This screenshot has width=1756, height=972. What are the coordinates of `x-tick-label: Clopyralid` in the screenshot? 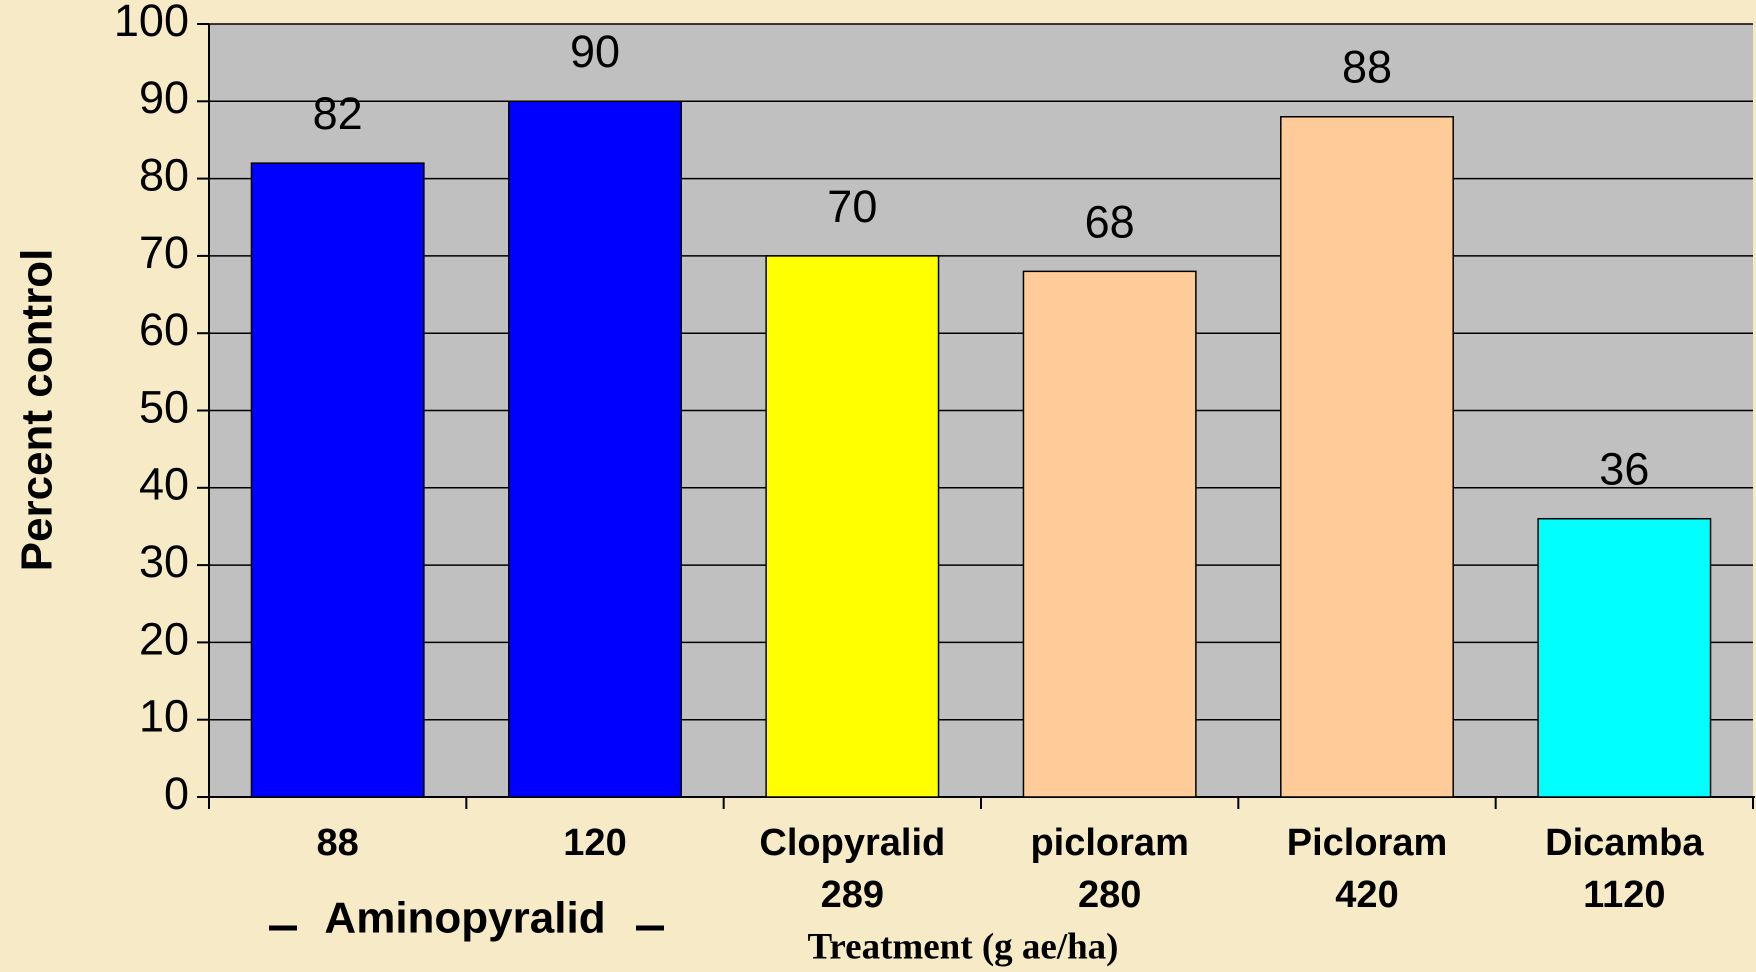 It's located at (852, 843).